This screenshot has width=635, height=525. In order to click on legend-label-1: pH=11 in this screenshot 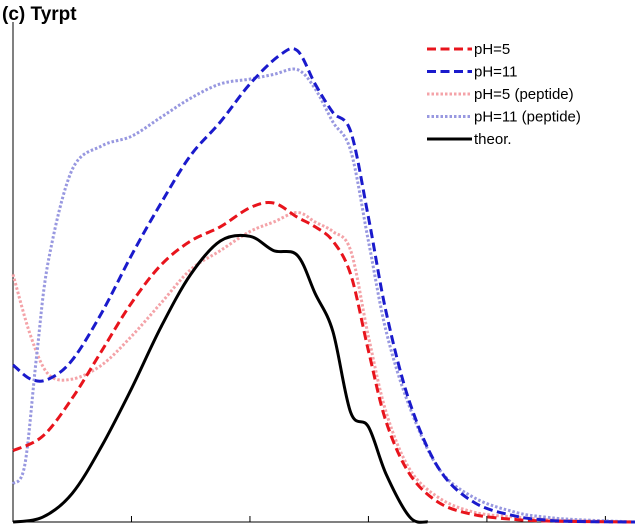, I will do `click(496, 72)`.